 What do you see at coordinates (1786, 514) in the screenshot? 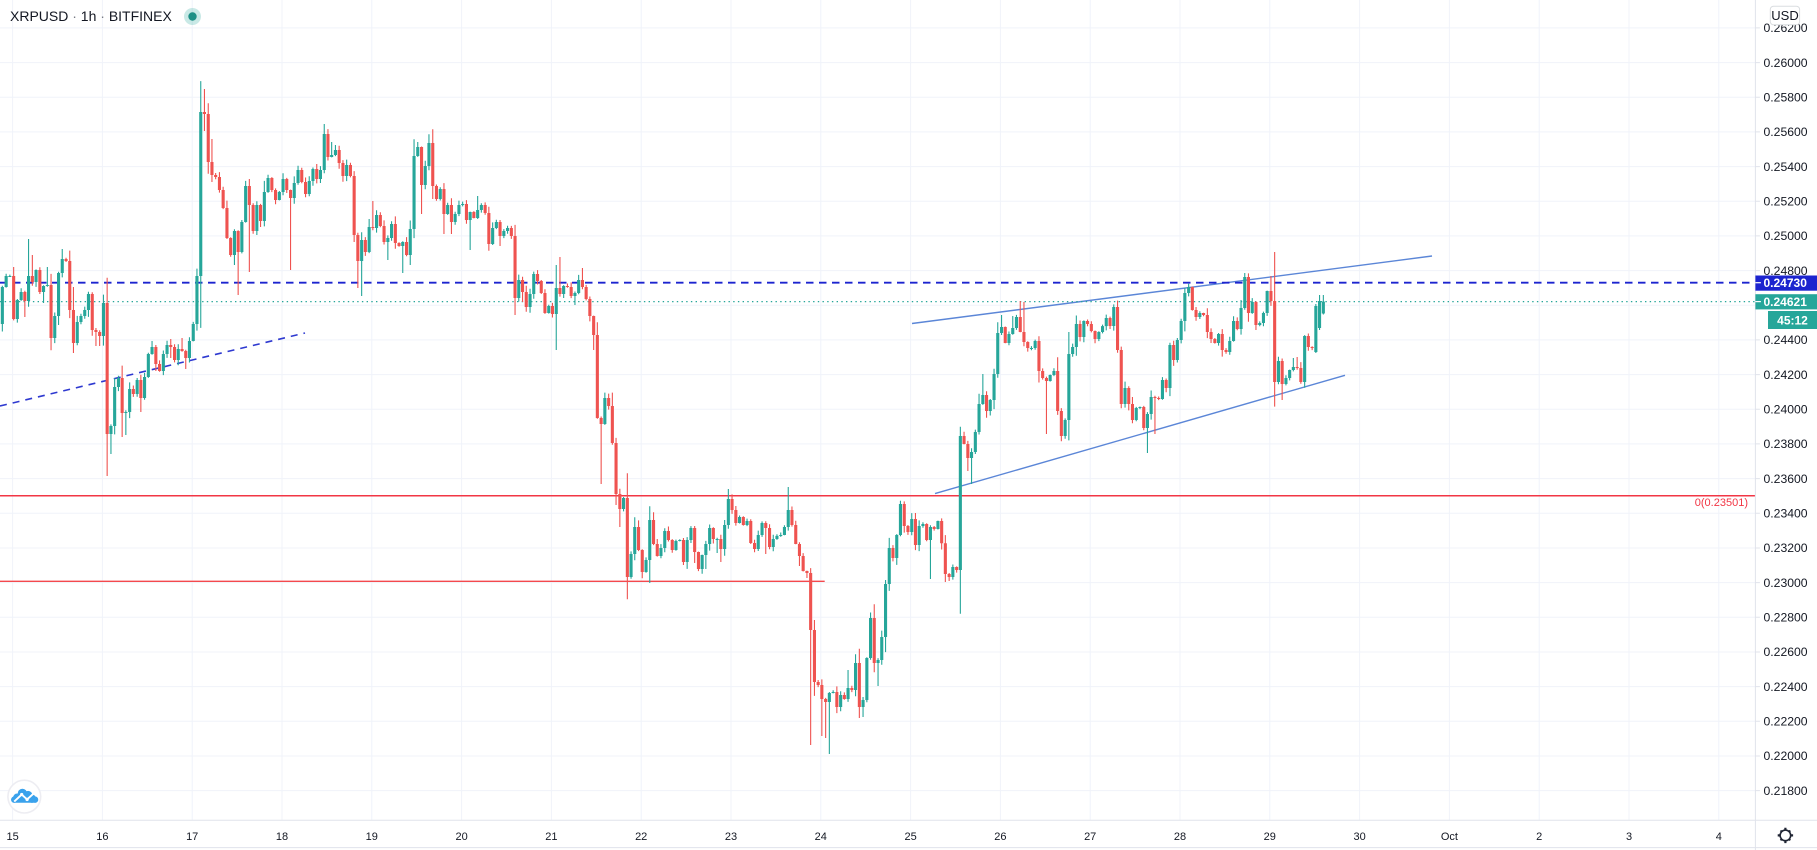
I see `svg-text: 0.23400` at bounding box center [1786, 514].